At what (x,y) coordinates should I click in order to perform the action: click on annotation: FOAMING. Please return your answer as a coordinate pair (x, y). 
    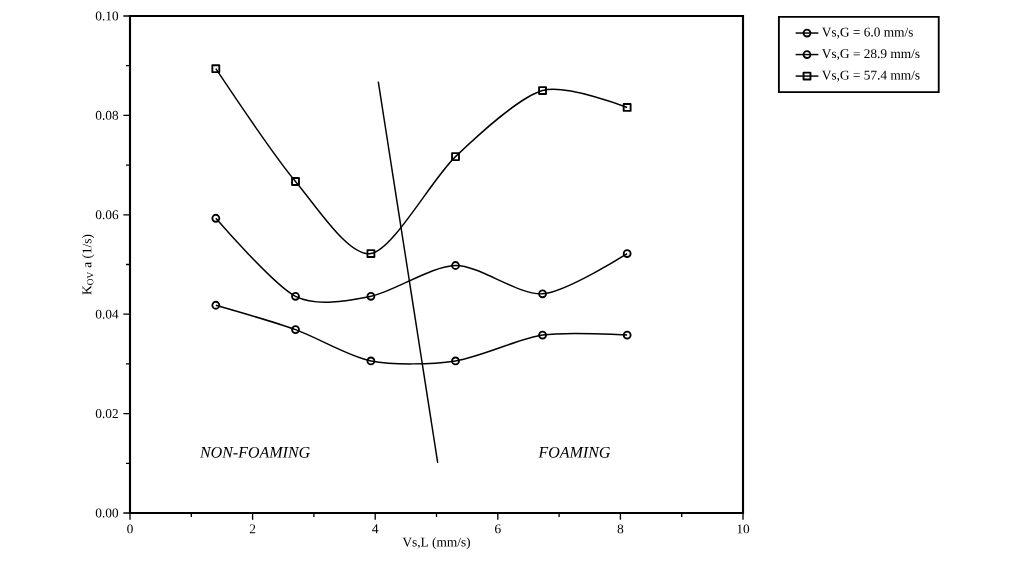
    Looking at the image, I should click on (574, 452).